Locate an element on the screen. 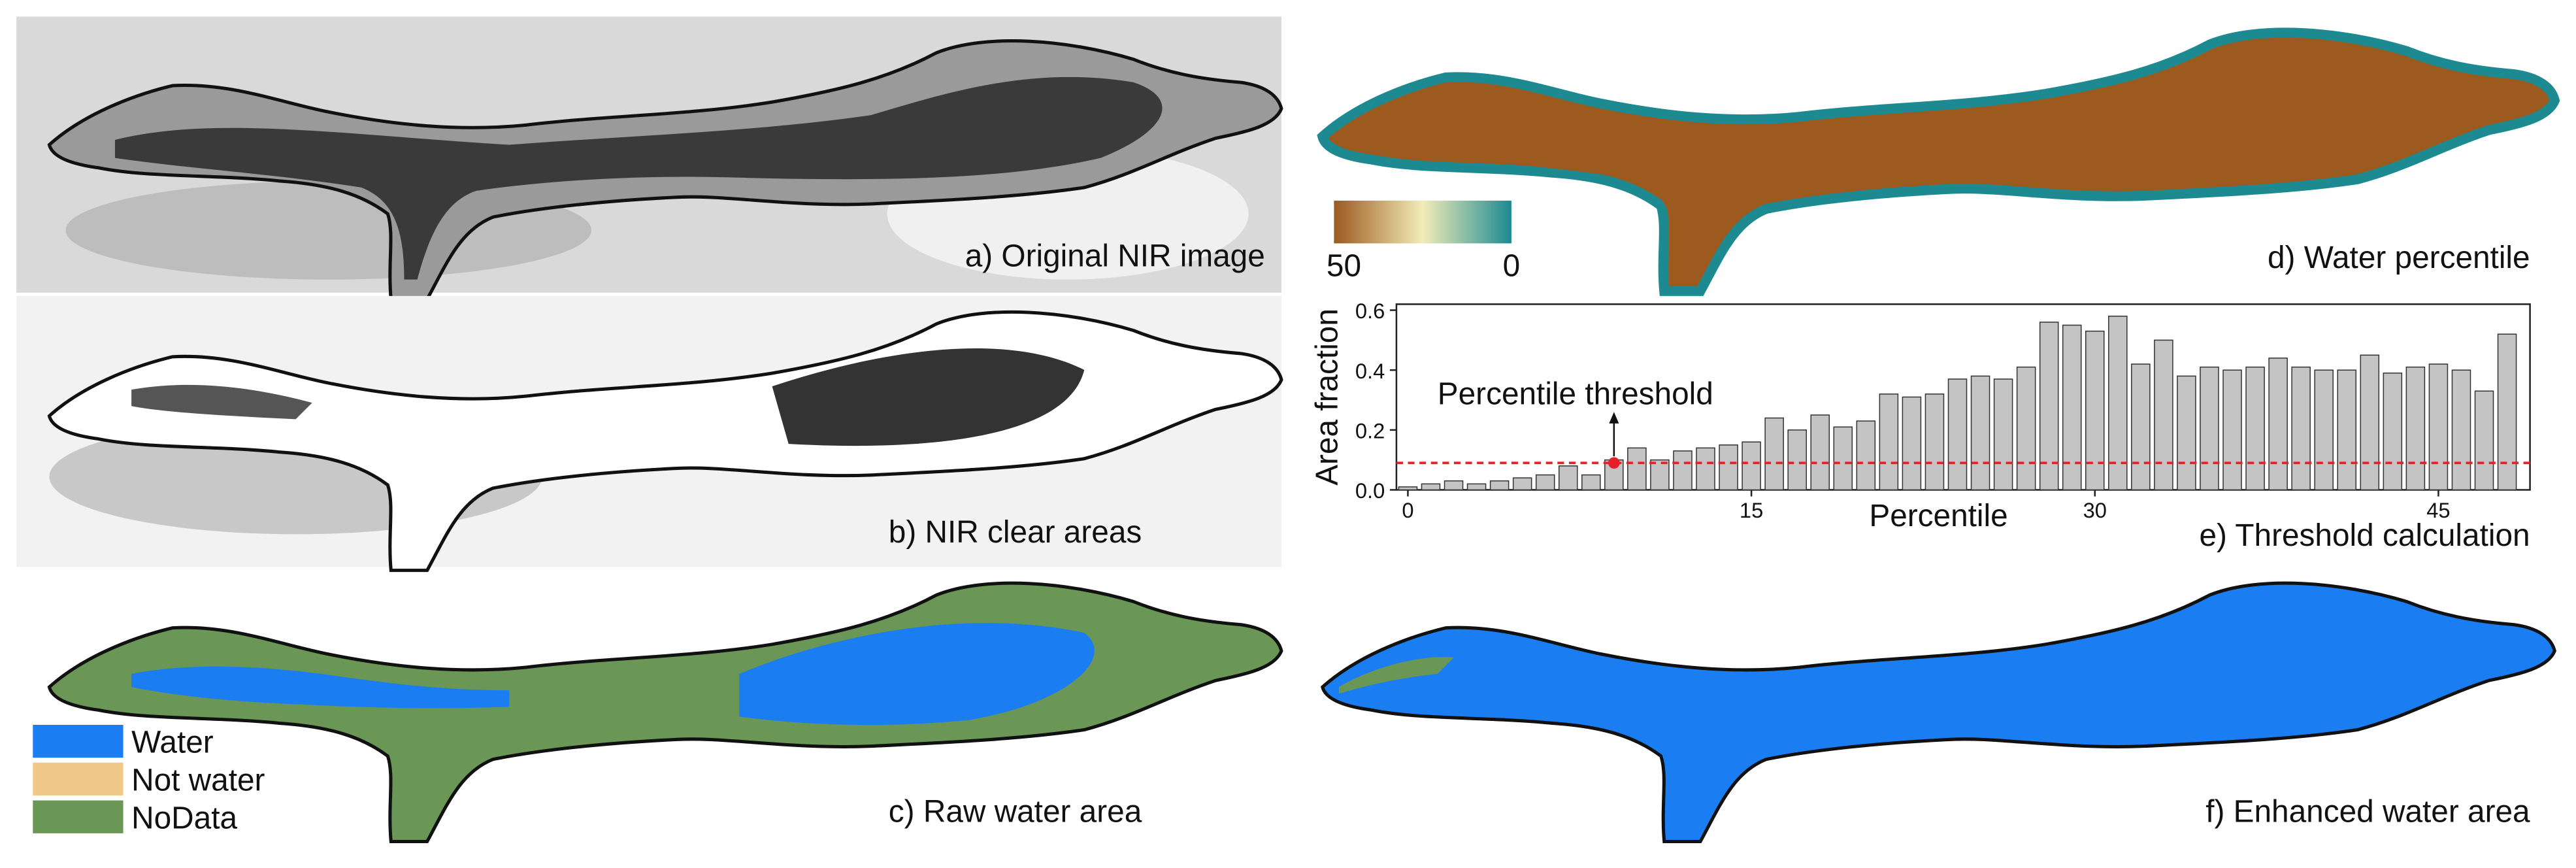  annotation-arrowhead is located at coordinates (1614, 418).